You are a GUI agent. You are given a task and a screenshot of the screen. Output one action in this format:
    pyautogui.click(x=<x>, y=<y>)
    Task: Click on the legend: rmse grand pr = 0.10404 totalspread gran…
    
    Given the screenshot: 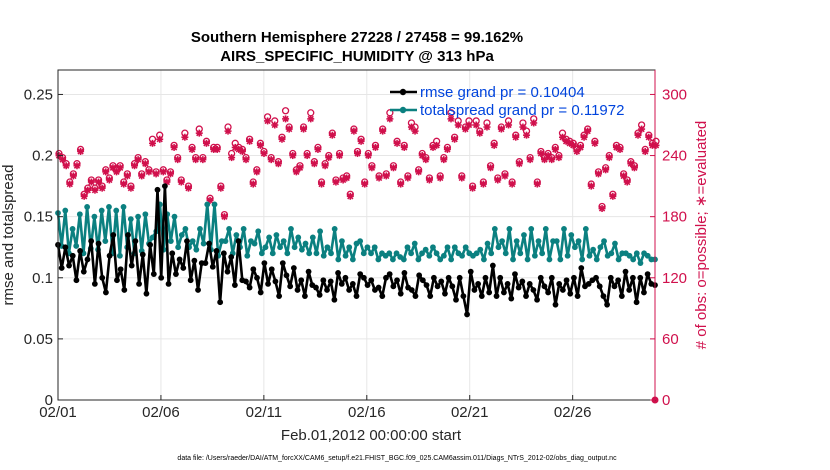 What is the action you would take?
    pyautogui.click(x=507, y=101)
    